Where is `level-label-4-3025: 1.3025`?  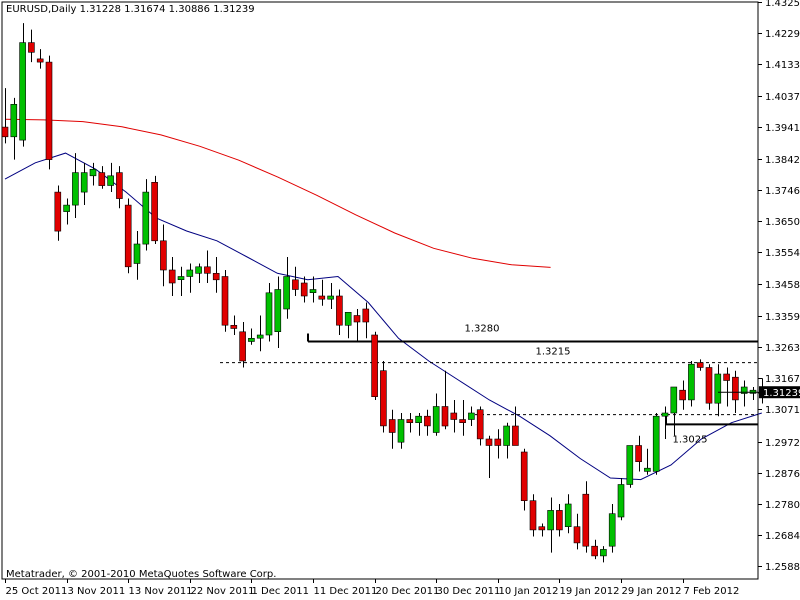 level-label-4-3025: 1.3025 is located at coordinates (690, 439).